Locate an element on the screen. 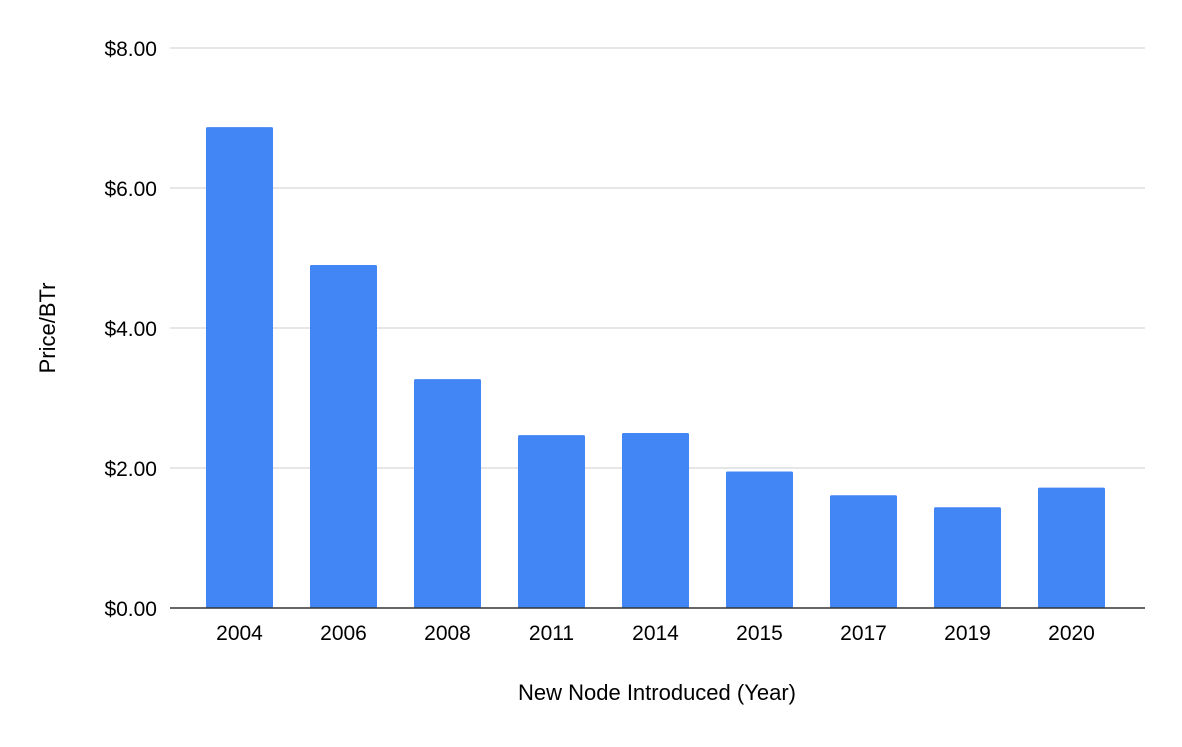 This screenshot has width=1182, height=747. y-tick-label: $2.00 is located at coordinates (130, 469).